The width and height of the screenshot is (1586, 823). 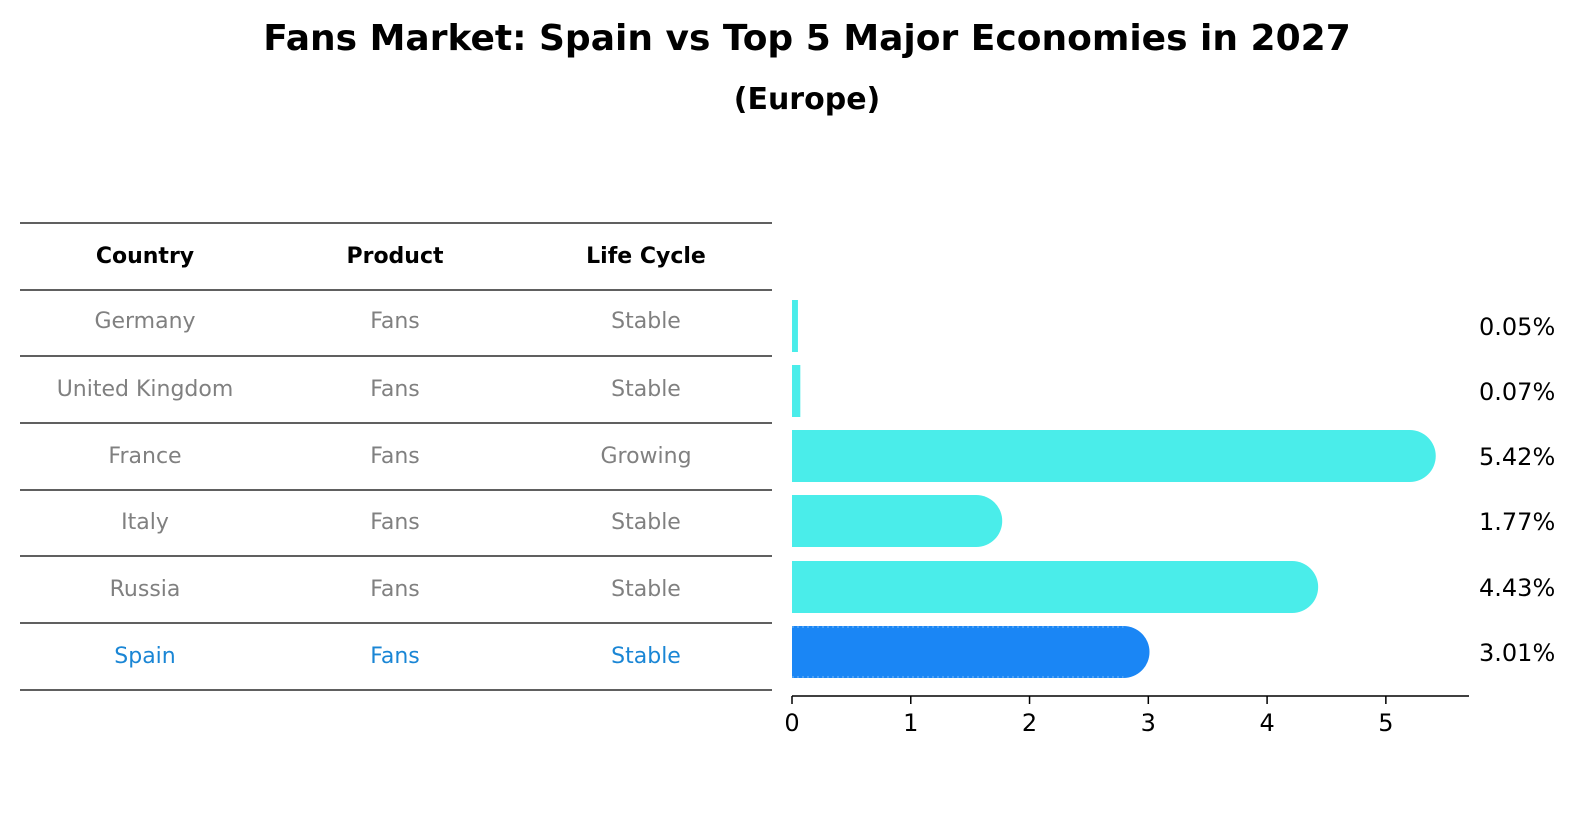 I want to click on table-cell-country: France, so click(x=144, y=456).